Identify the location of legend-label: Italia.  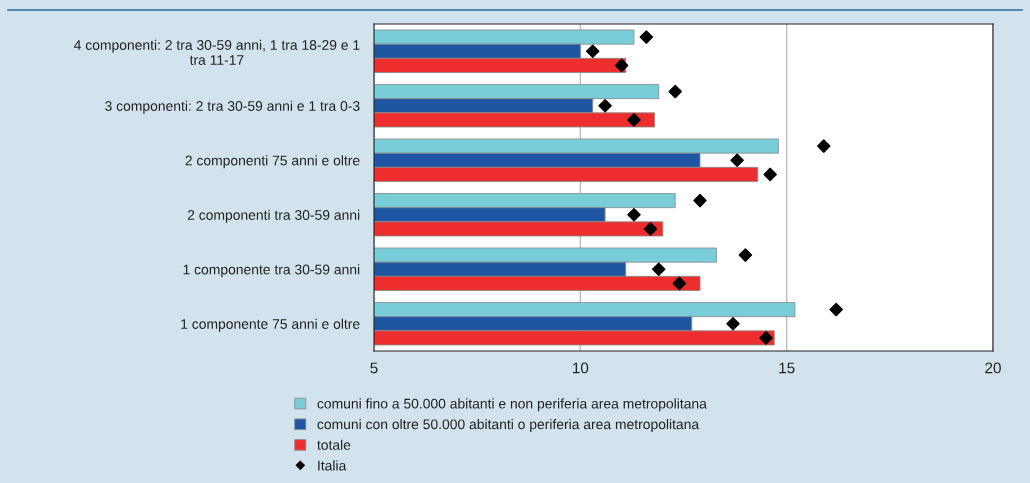
(332, 465).